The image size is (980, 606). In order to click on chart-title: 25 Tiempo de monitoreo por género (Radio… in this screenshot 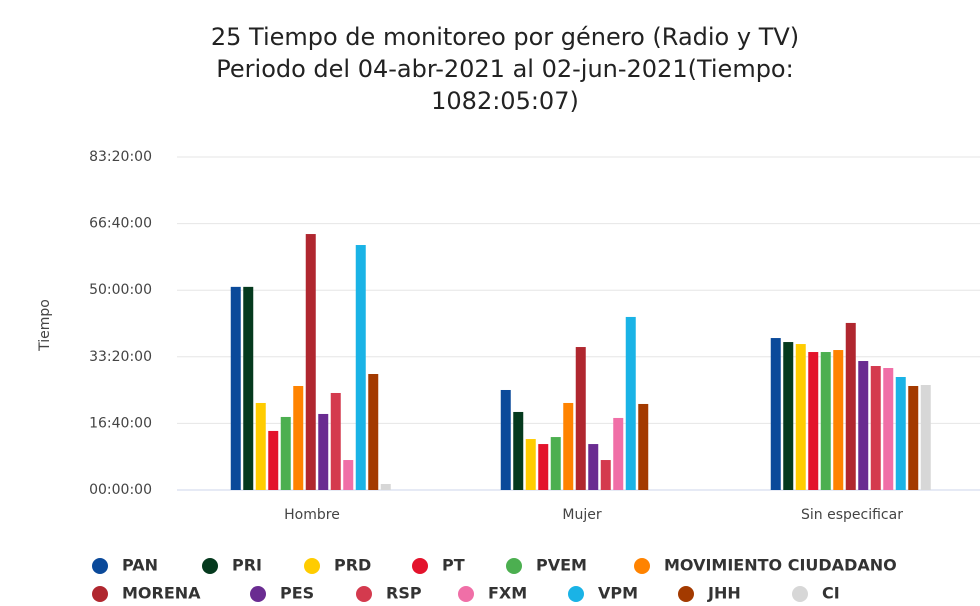, I will do `click(505, 37)`.